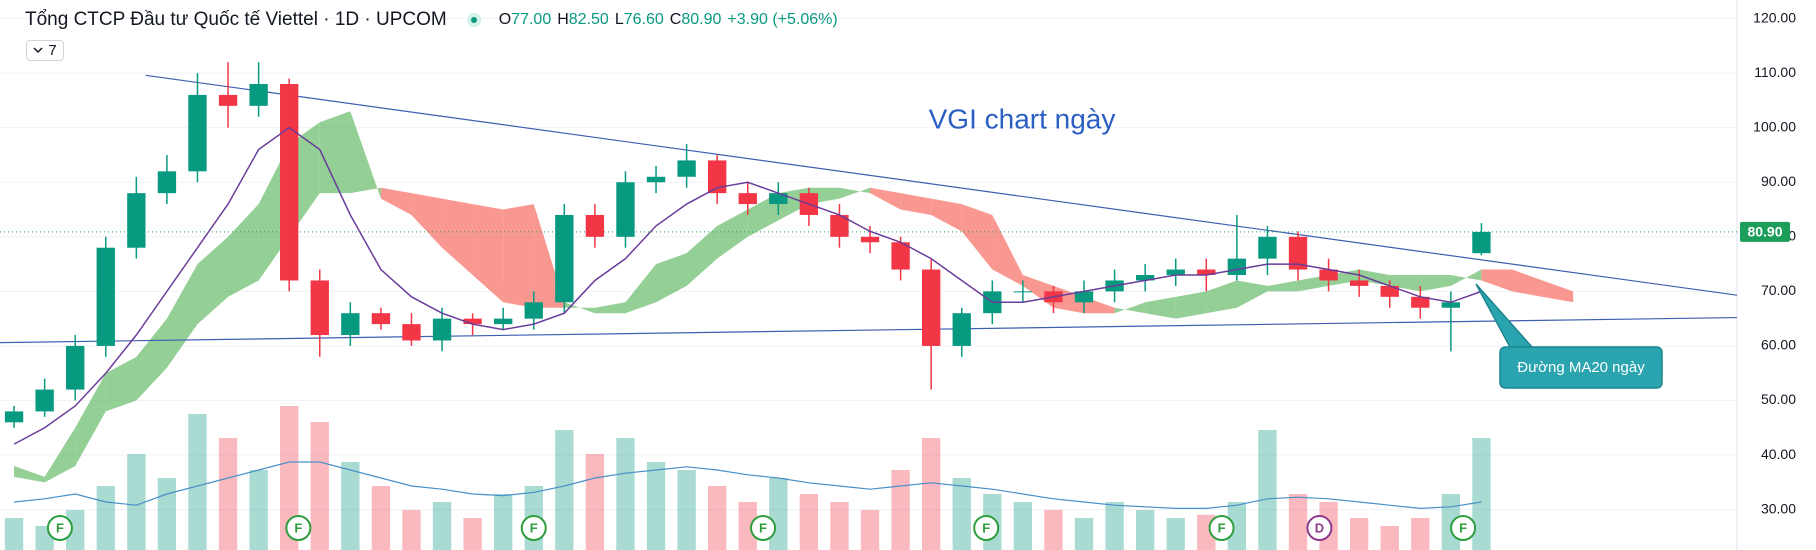  What do you see at coordinates (563, 19) in the screenshot?
I see `ohlc-label: H` at bounding box center [563, 19].